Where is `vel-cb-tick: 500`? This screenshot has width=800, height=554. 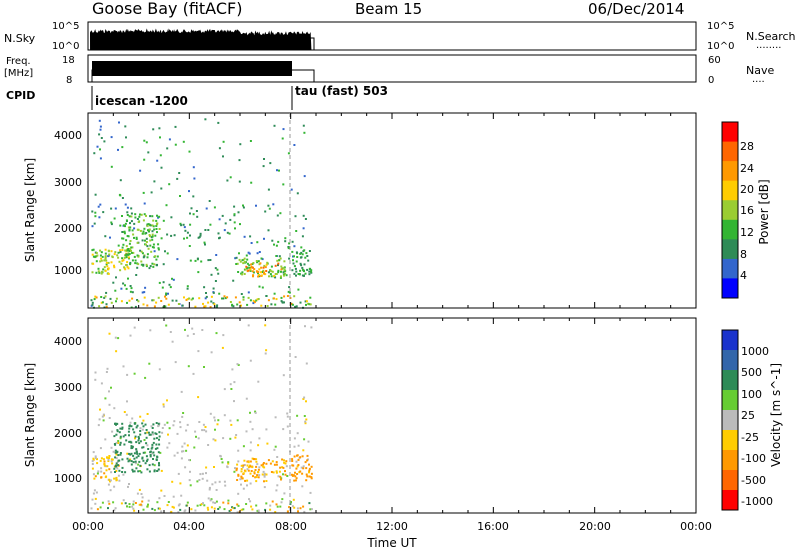
vel-cb-tick: 500 is located at coordinates (751, 372).